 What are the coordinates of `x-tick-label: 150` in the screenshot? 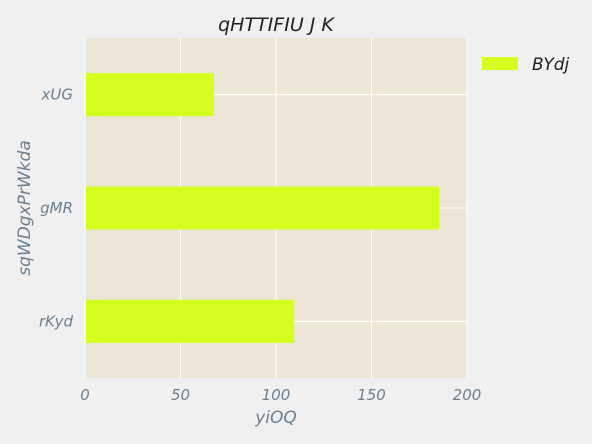 It's located at (371, 395).